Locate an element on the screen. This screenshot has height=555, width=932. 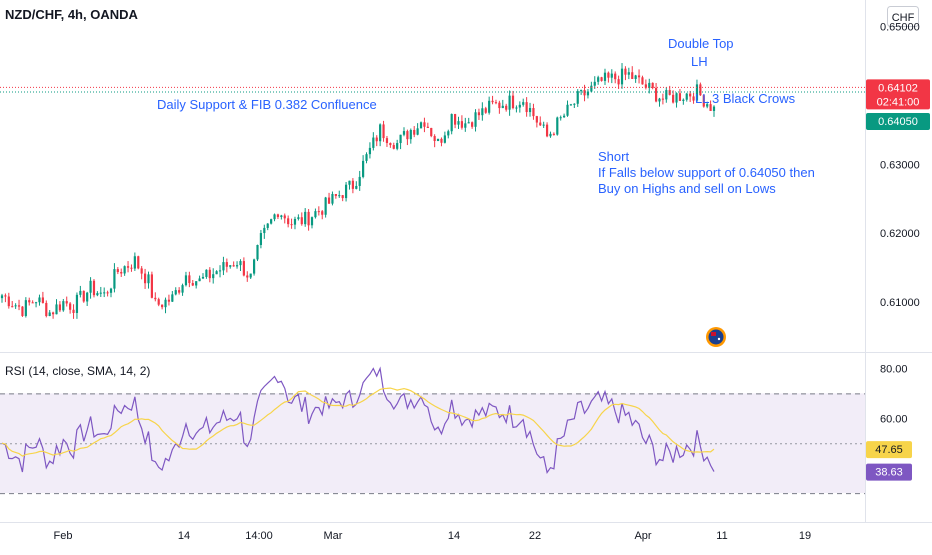
rsi-indicator-title: RSI (14, close, SMA, 14, 2) is located at coordinates (77, 371).